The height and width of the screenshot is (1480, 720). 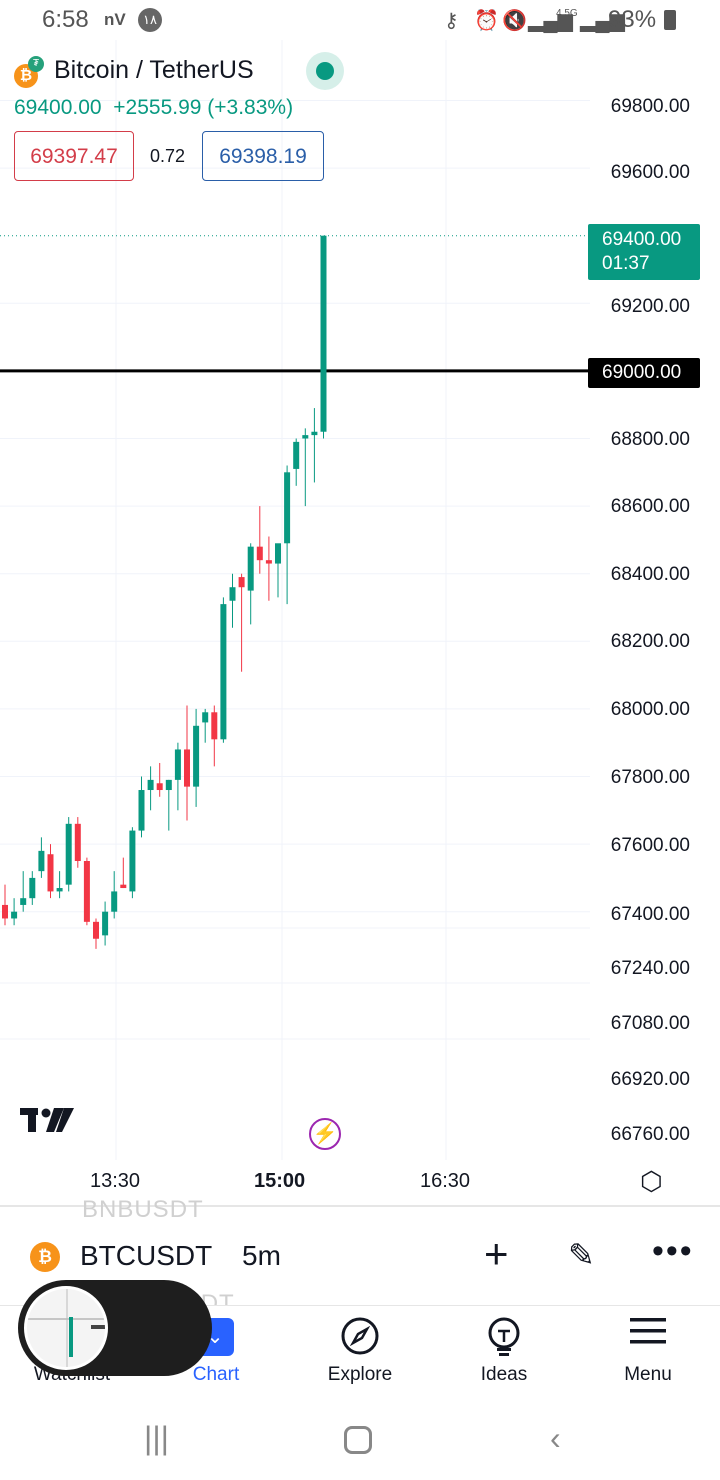 What do you see at coordinates (358, 1440) in the screenshot?
I see `home-button` at bounding box center [358, 1440].